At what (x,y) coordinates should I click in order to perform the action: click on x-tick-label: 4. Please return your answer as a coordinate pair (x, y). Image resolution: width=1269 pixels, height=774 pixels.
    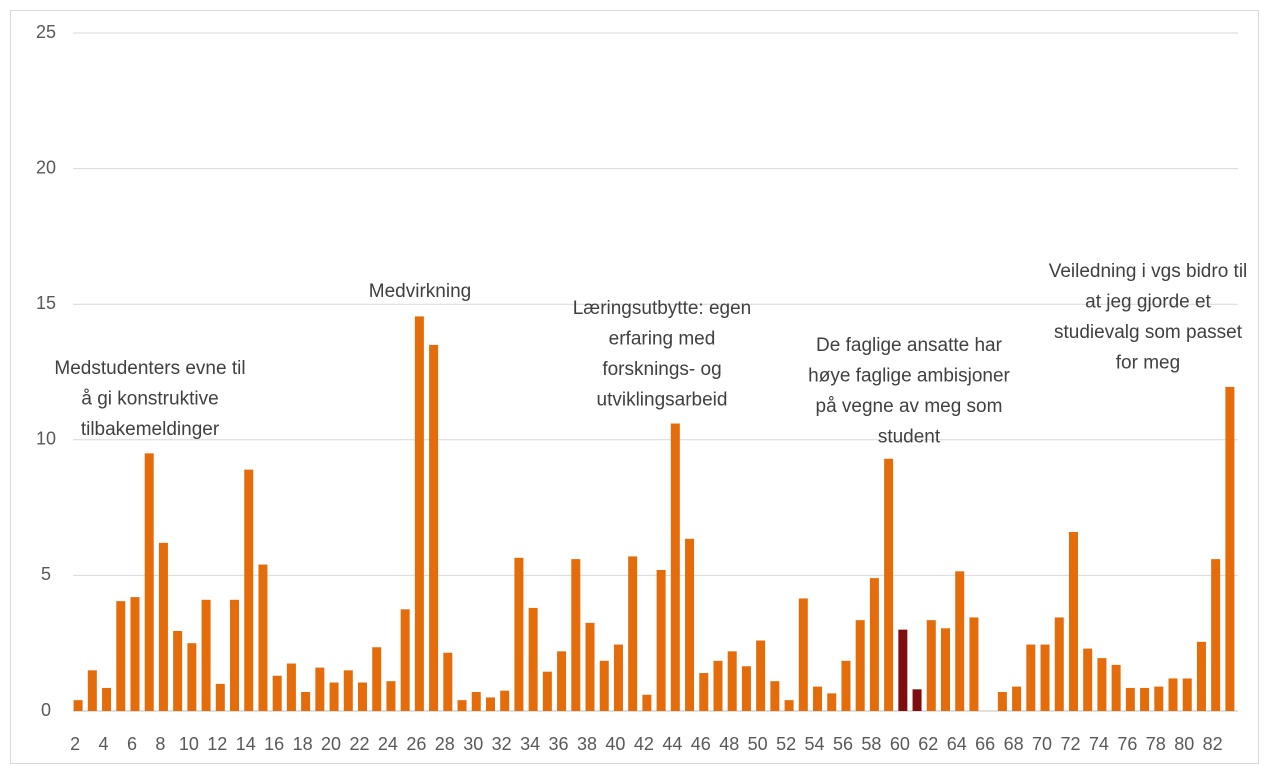
    Looking at the image, I should click on (104, 744).